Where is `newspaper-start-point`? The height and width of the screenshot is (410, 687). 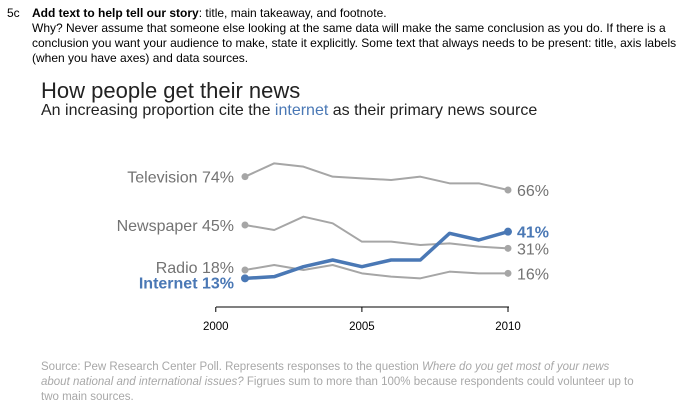
newspaper-start-point is located at coordinates (245, 225).